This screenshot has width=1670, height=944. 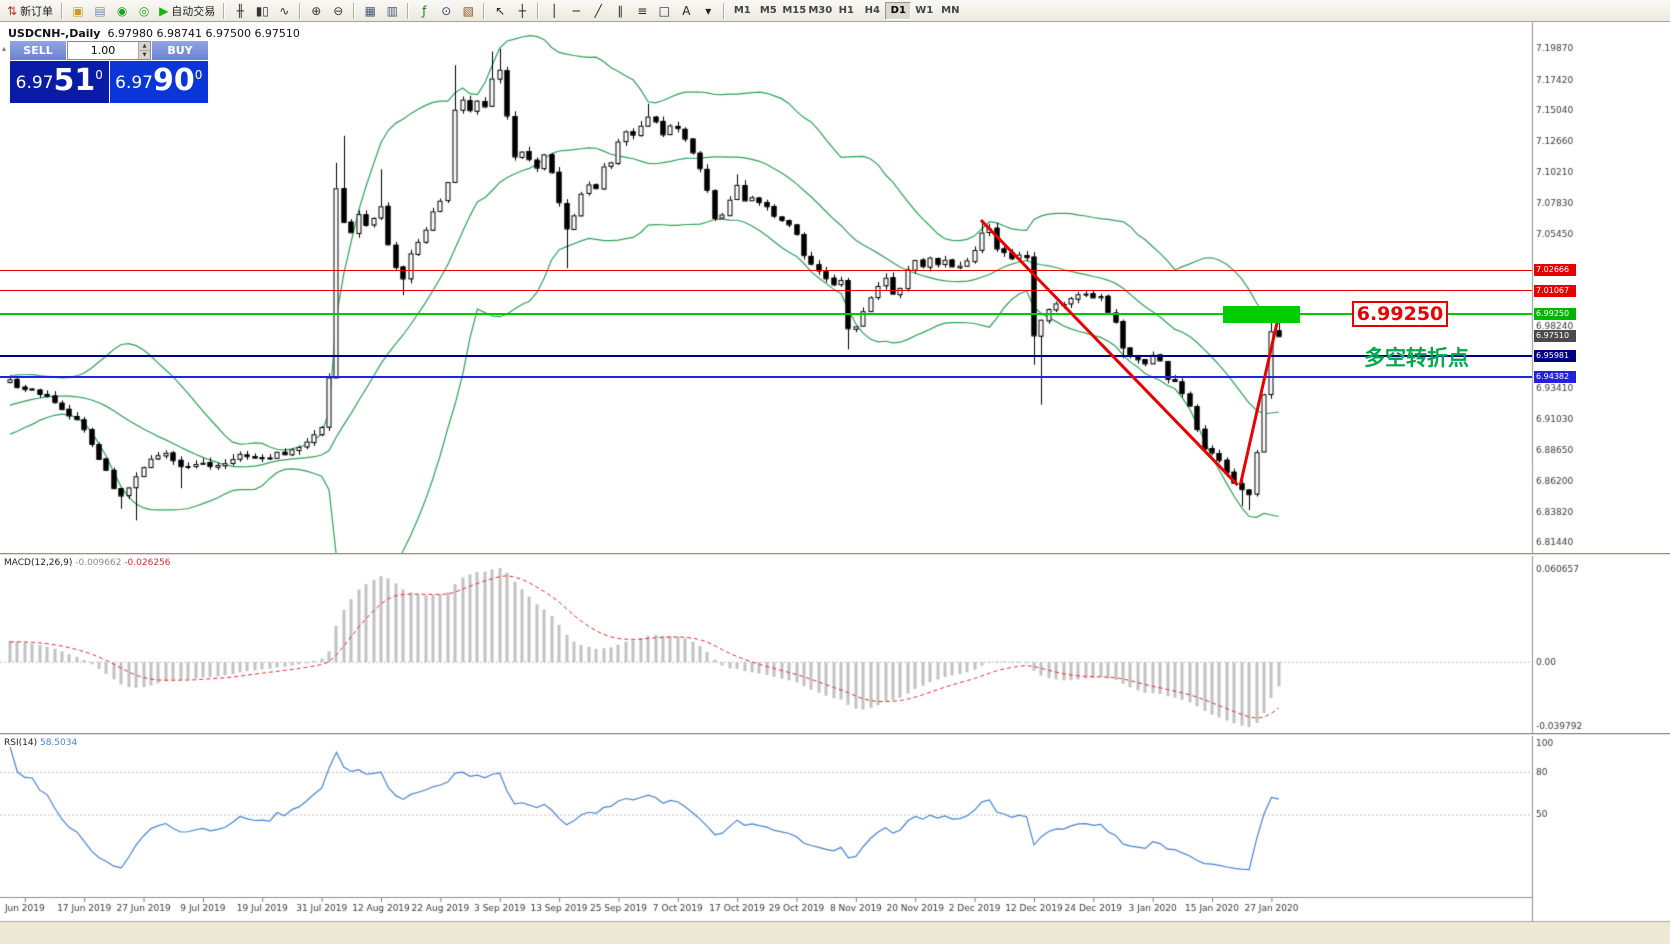 I want to click on fibonacci-icon: ≡, so click(x=642, y=10).